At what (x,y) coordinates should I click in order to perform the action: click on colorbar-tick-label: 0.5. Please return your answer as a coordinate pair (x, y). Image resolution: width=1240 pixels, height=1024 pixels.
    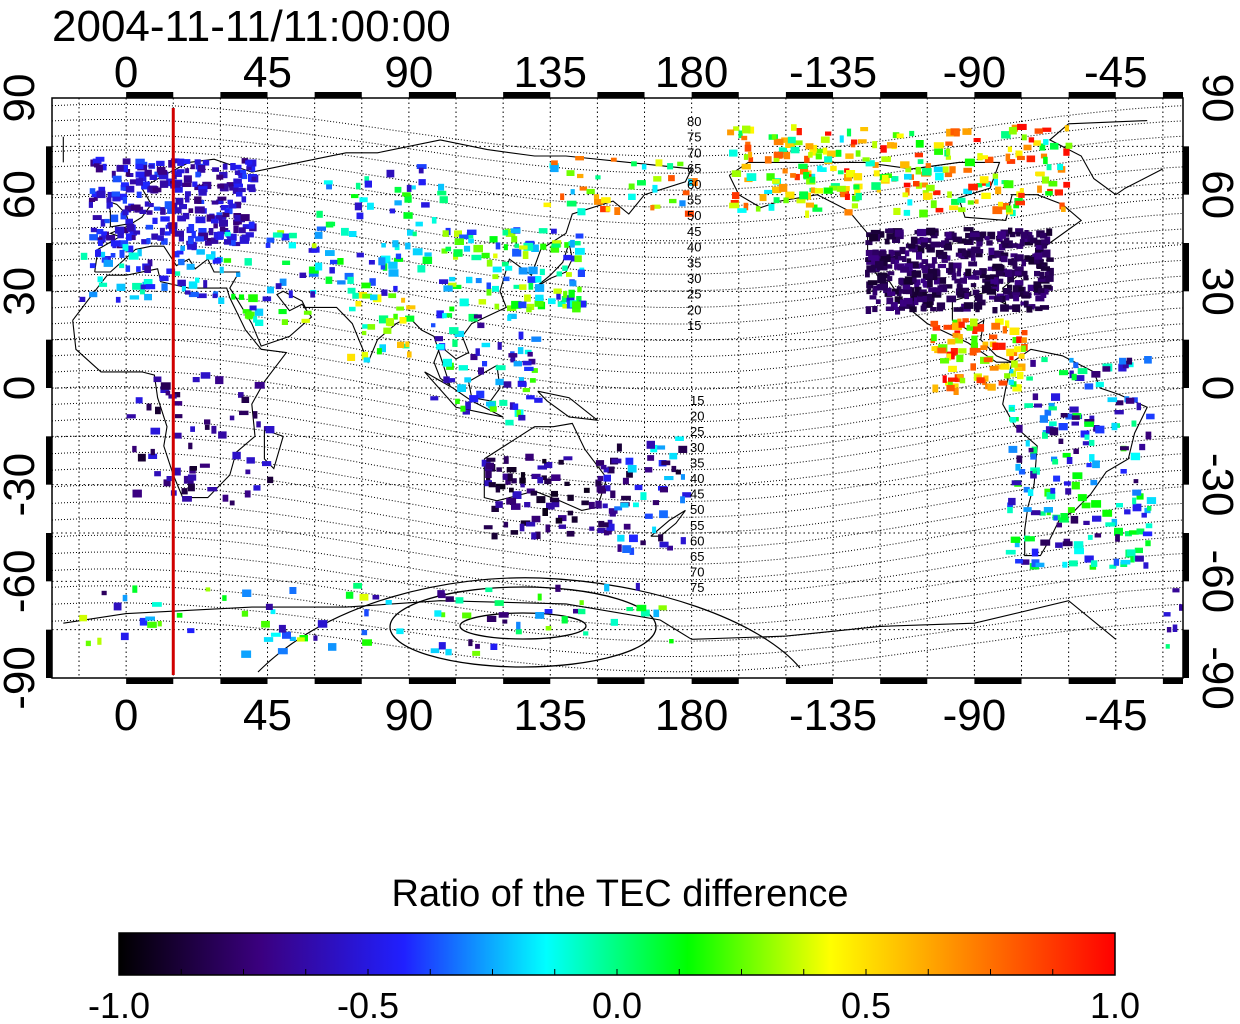
    Looking at the image, I should click on (866, 1004).